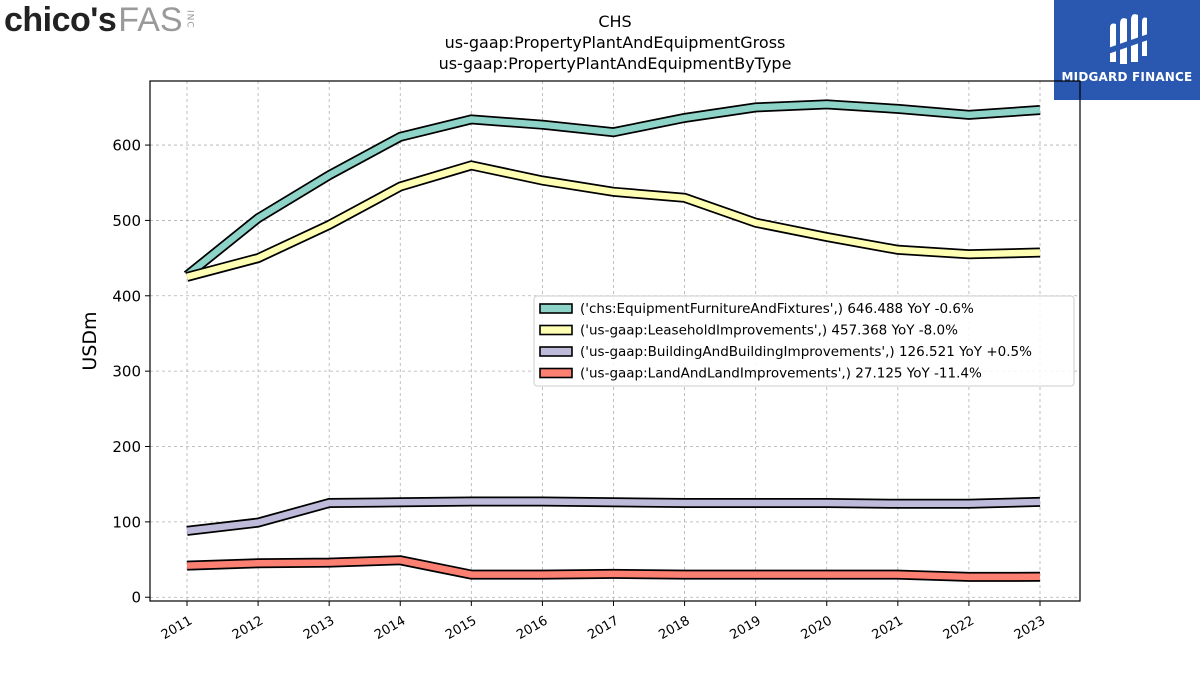 This screenshot has width=1200, height=675. I want to click on x-tick-label: 2022, so click(959, 628).